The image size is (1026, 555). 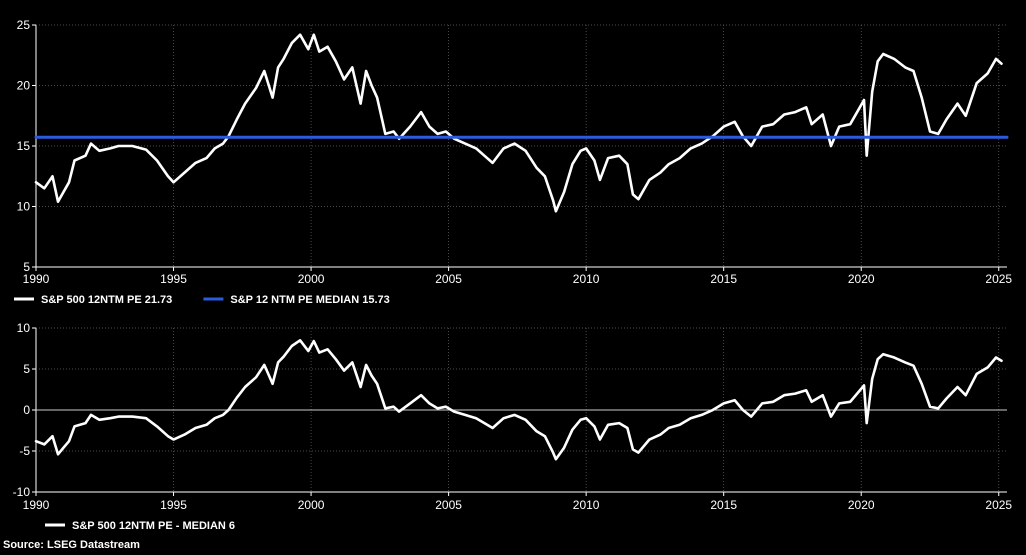 What do you see at coordinates (24, 451) in the screenshot?
I see `y-tick-label: -5` at bounding box center [24, 451].